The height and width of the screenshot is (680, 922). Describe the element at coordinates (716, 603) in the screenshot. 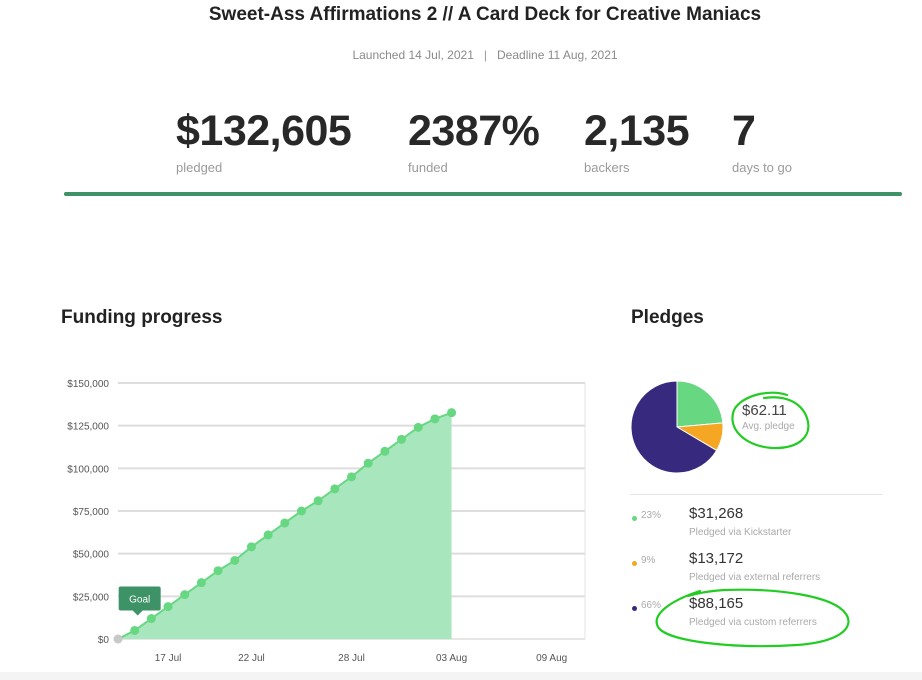

I see `pledge-amount: $88,165` at that location.